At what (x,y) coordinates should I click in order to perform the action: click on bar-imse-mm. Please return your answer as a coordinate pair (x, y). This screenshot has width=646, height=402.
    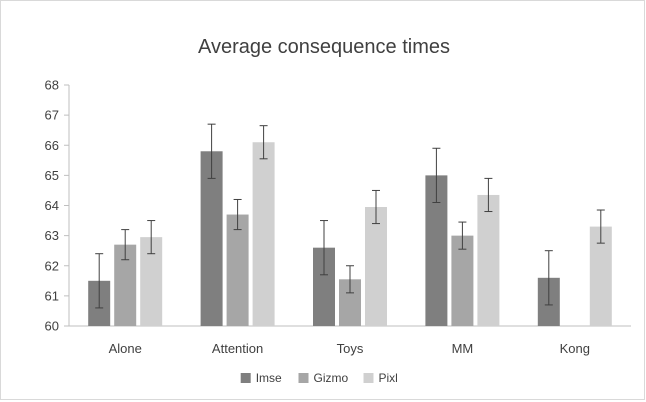
    Looking at the image, I should click on (436, 250).